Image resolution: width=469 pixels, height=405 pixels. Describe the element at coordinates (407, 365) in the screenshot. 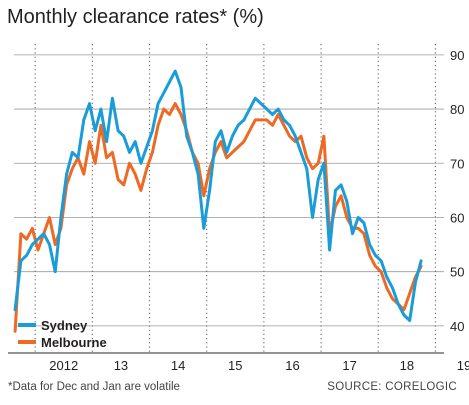

I see `x-tick-label-18: 18` at that location.